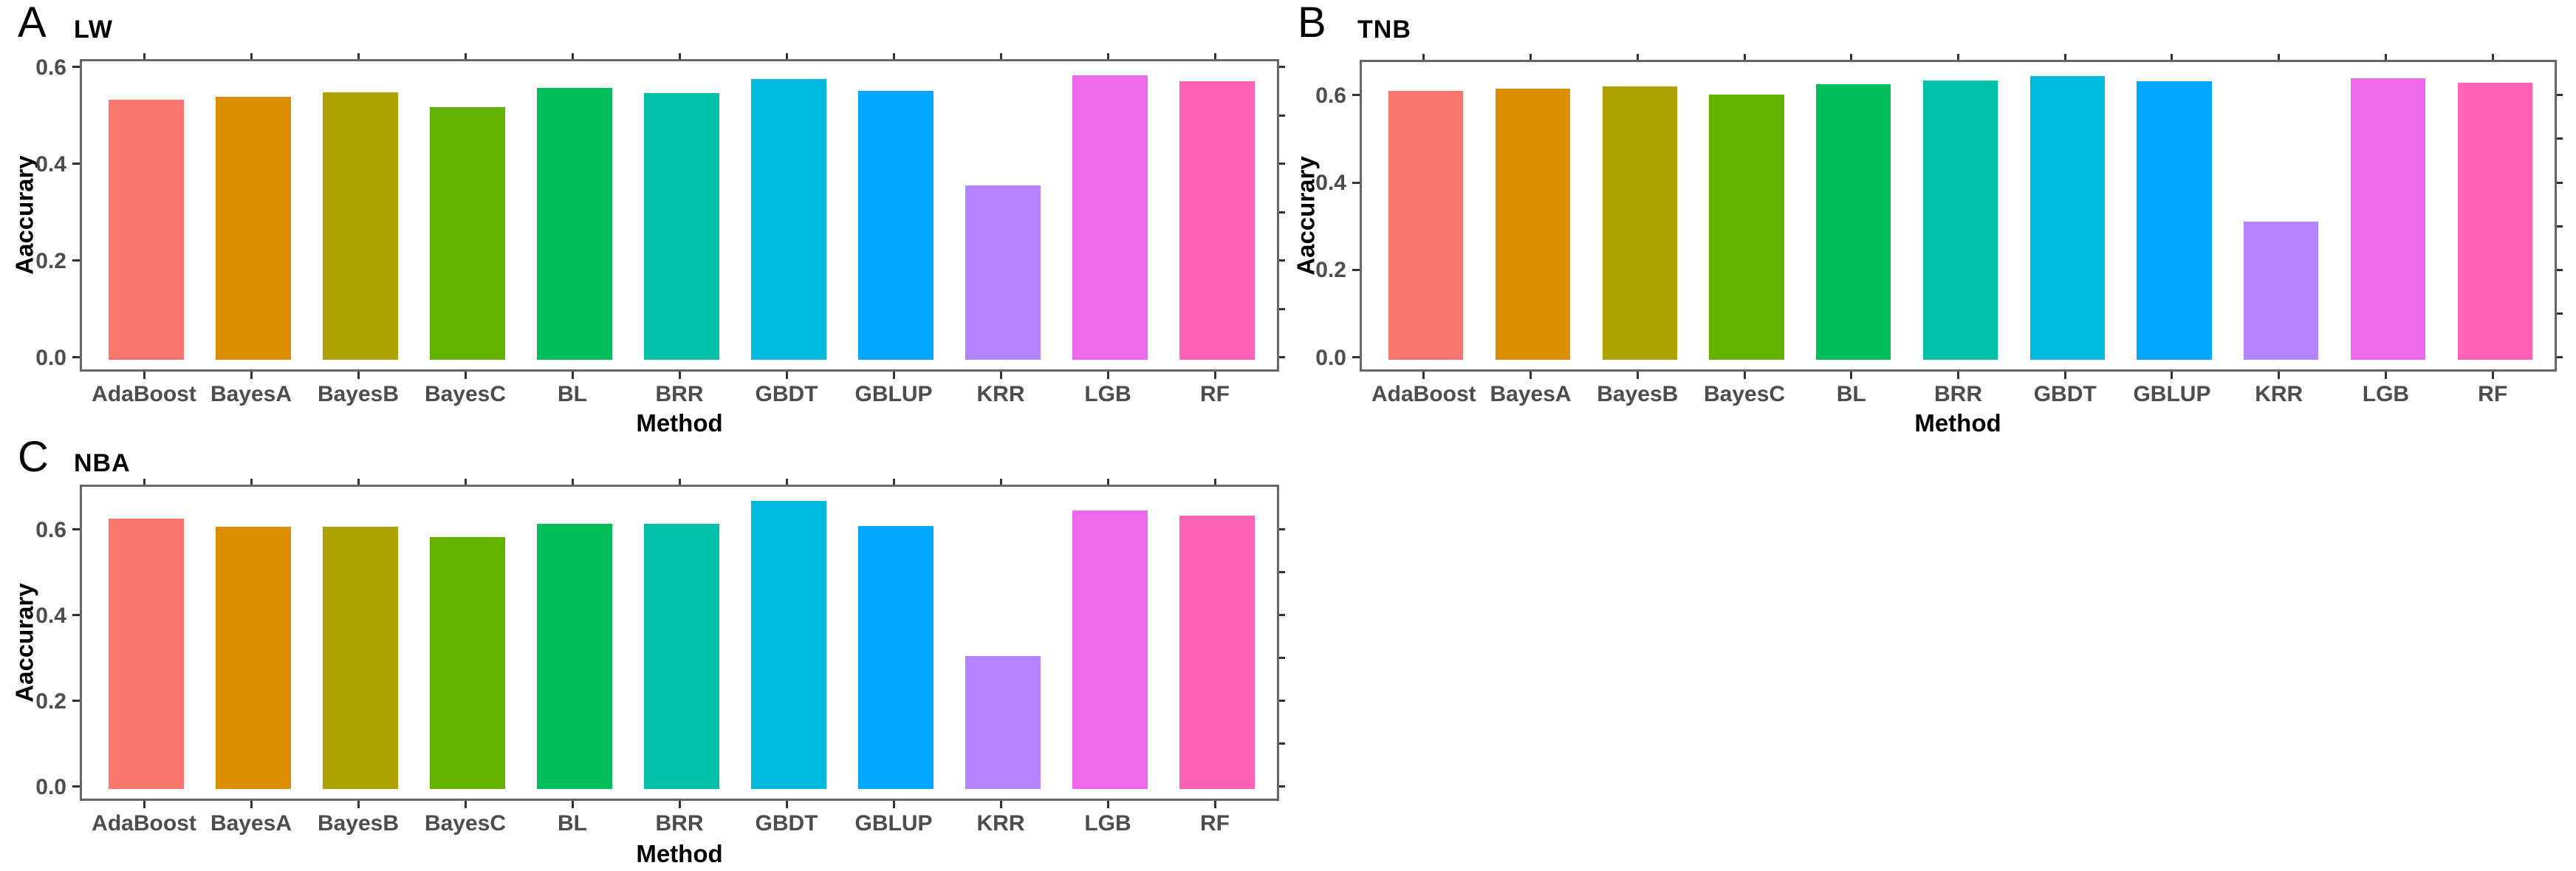 The width and height of the screenshot is (2576, 871). Describe the element at coordinates (2279, 394) in the screenshot. I see `x-tick-label-krr: KRR` at that location.